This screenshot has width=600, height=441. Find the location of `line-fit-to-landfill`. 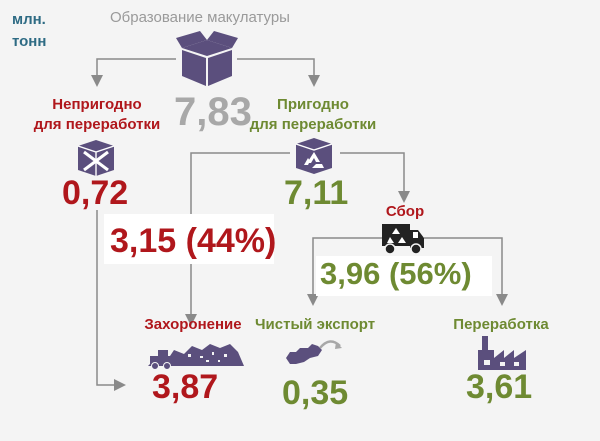

line-fit-to-landfill is located at coordinates (237, 239).